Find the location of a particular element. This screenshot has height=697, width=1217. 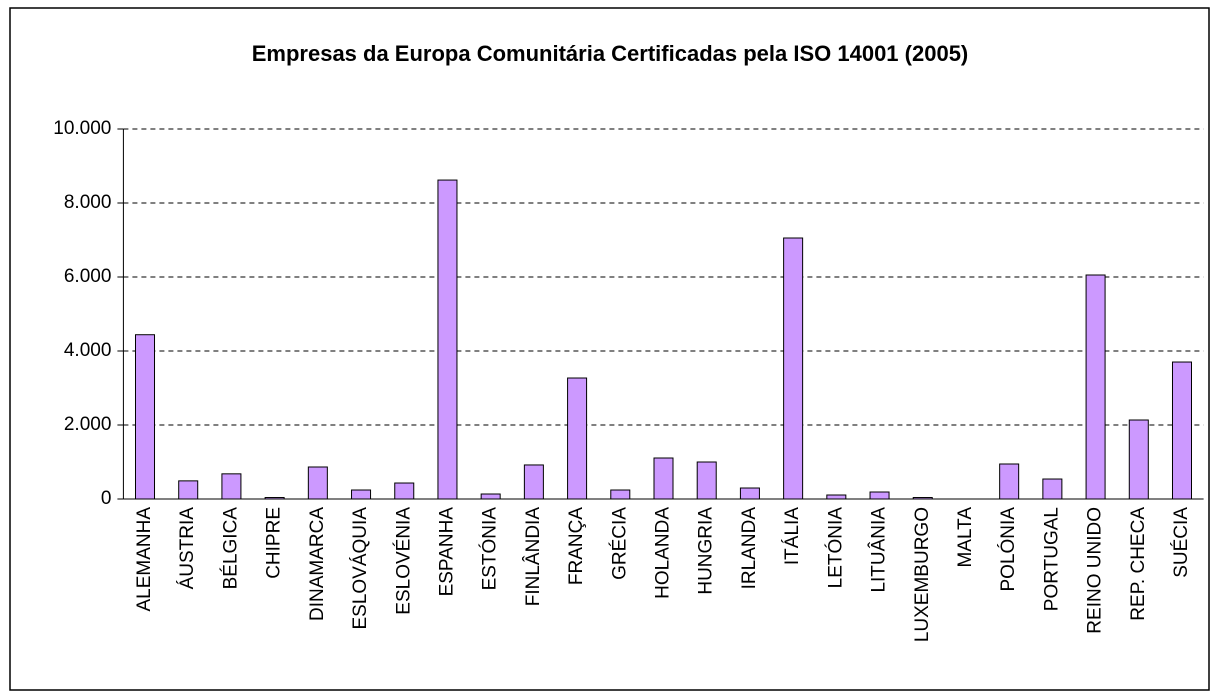

x-tick-label: FINLÂNDIA is located at coordinates (533, 557).